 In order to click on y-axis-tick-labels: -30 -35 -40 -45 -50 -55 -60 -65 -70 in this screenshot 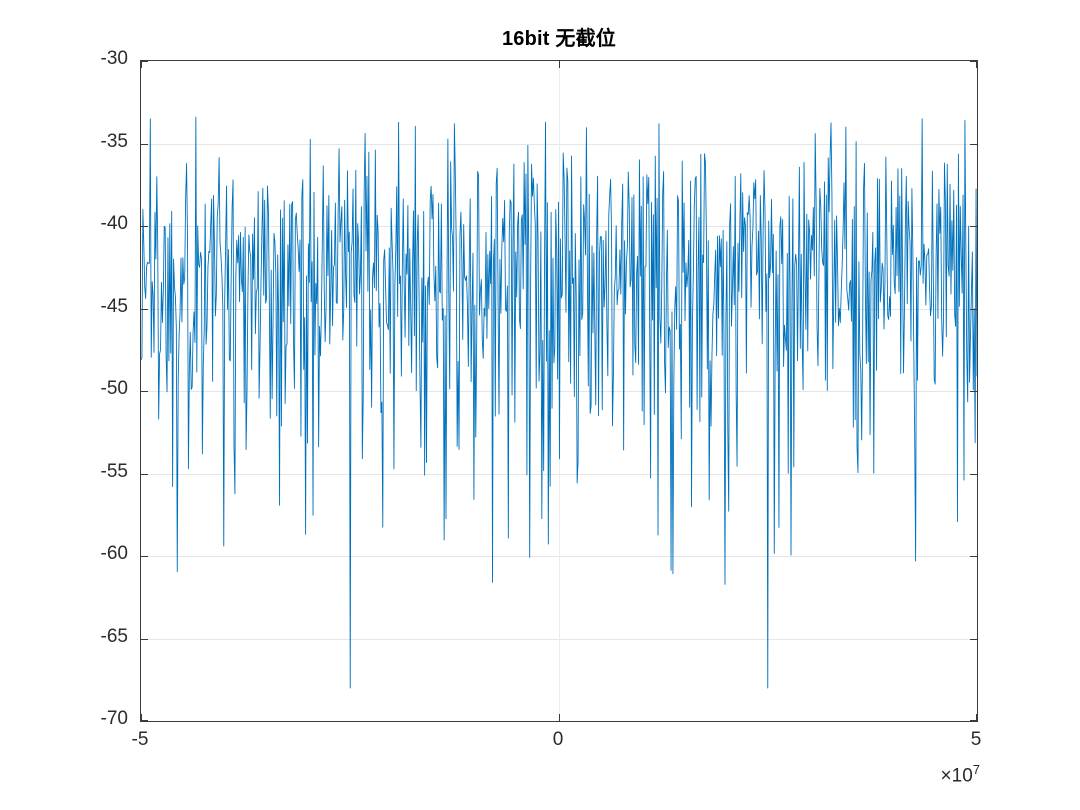, I will do `click(79, 388)`.